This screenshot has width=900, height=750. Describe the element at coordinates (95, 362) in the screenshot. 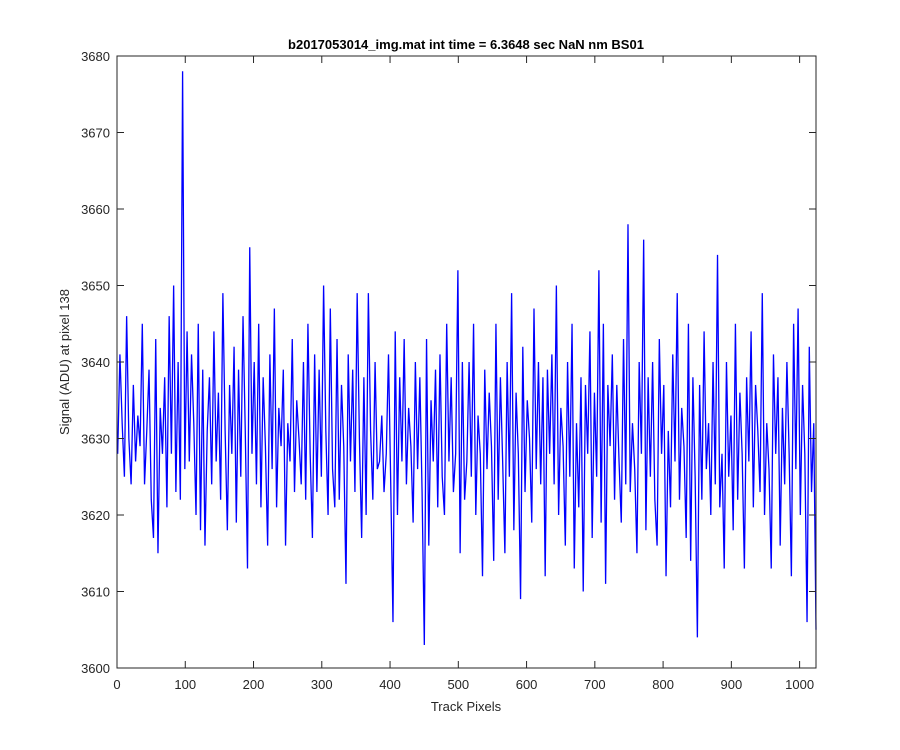

I see `y-tick-label: 3640` at that location.